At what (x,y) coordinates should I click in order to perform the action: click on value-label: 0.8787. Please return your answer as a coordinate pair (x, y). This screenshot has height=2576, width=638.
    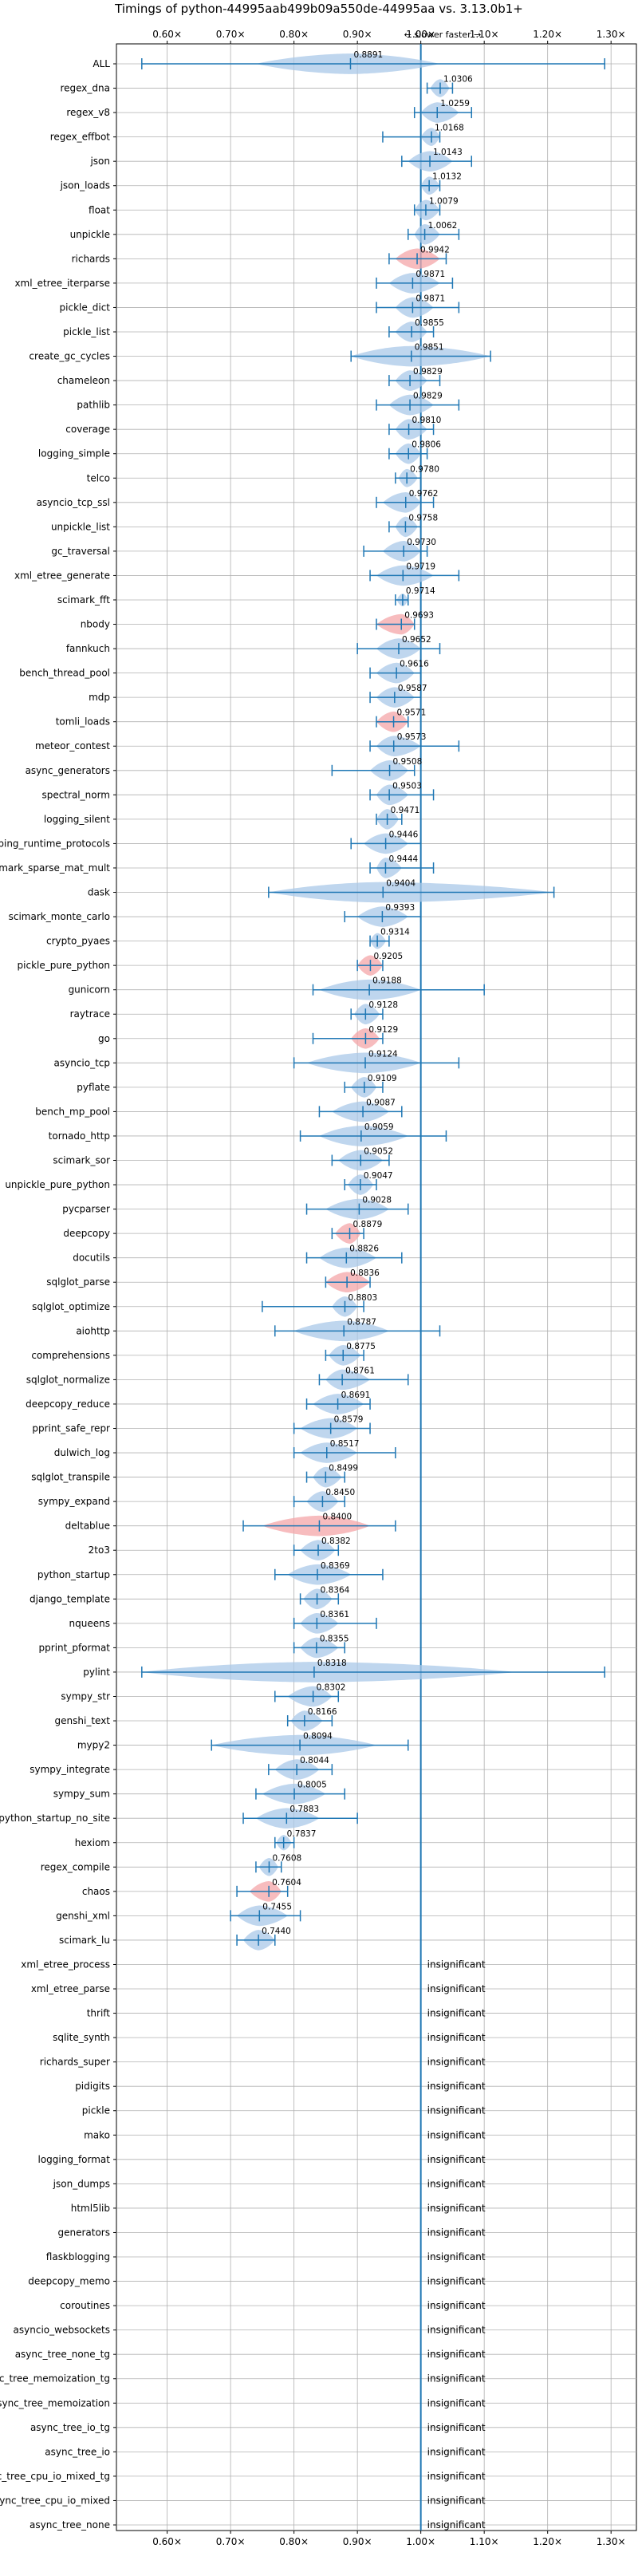
    Looking at the image, I should click on (361, 1322).